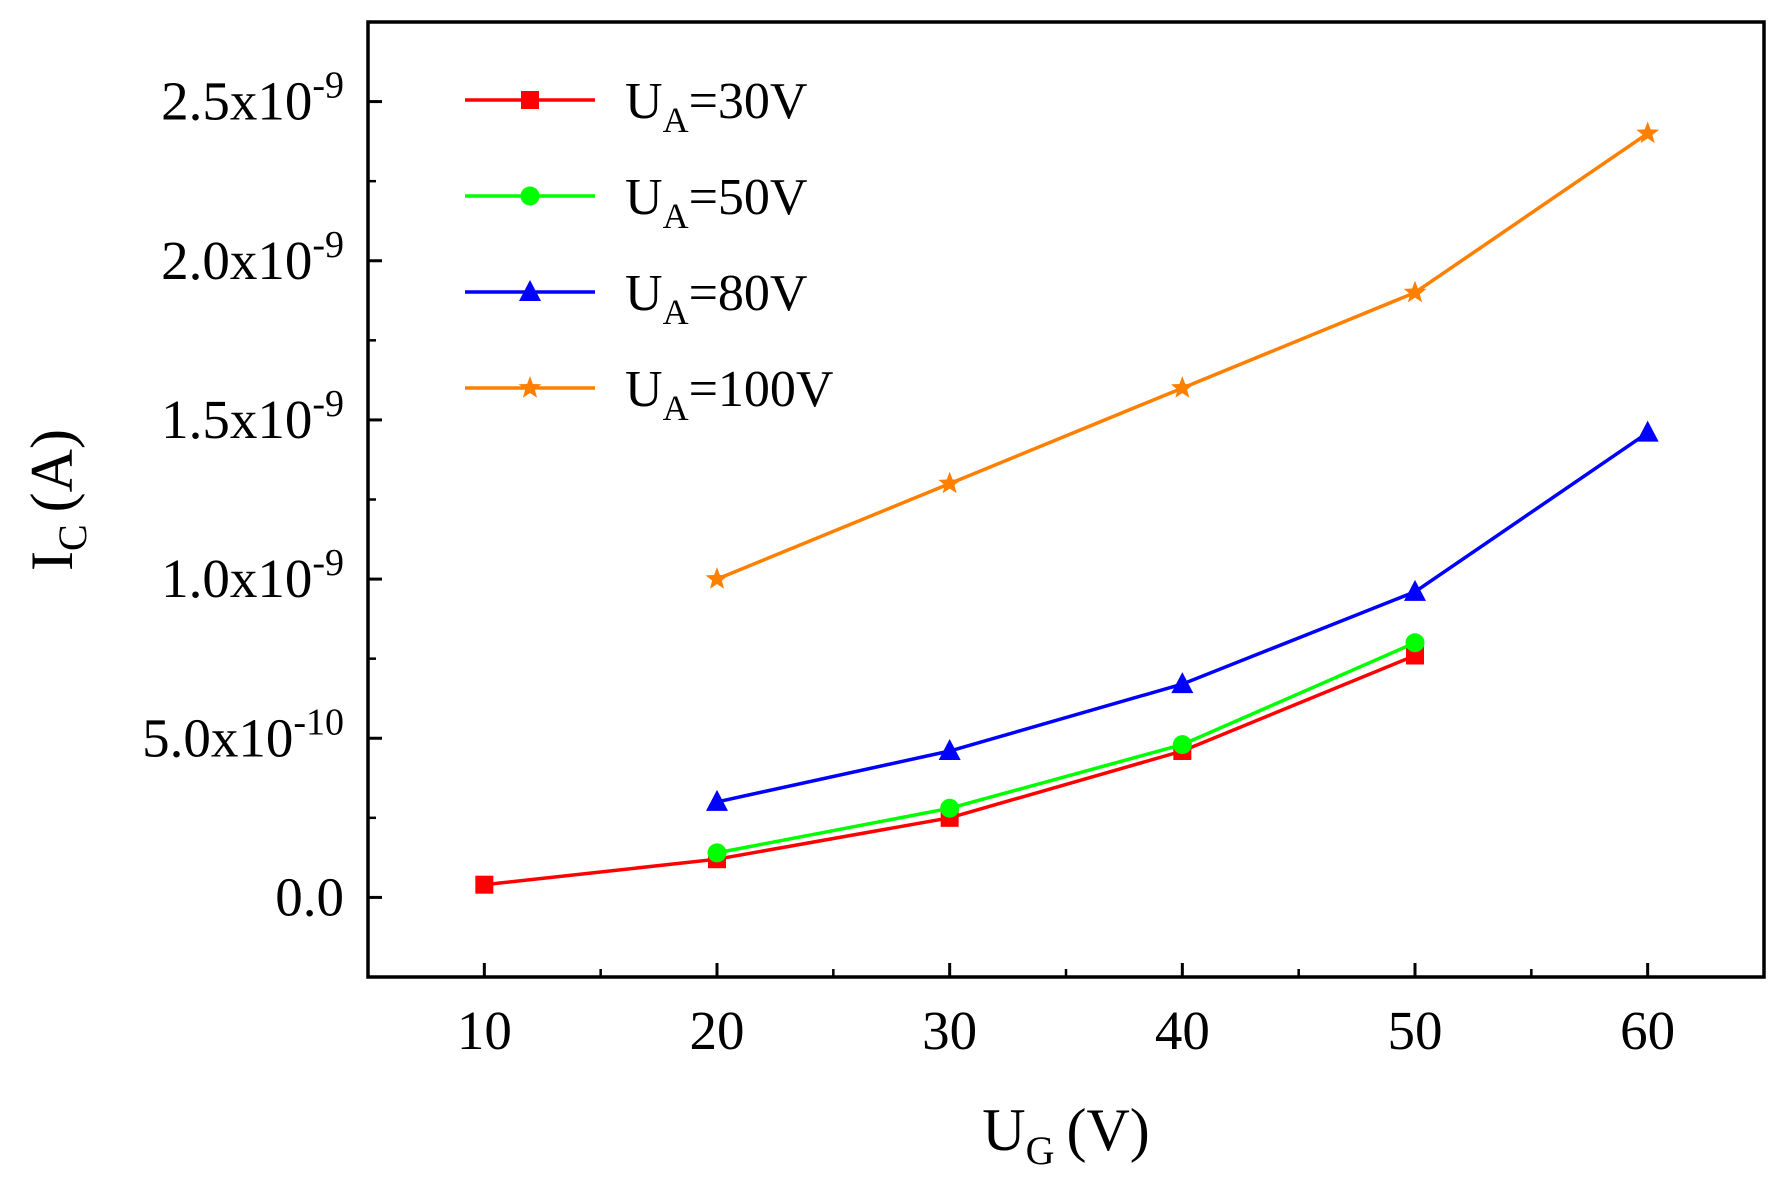  Describe the element at coordinates (716, 202) in the screenshot. I see `legend-label: UA=50V` at that location.